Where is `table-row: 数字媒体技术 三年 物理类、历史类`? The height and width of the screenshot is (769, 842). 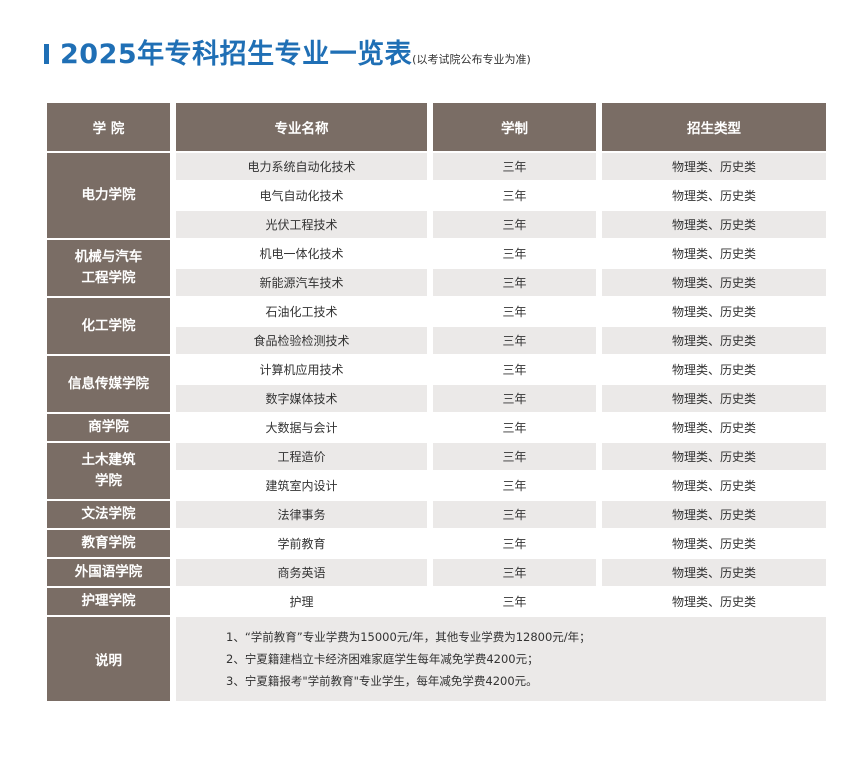
table-row: 数字媒体技术 三年 物理类、历史类 is located at coordinates (436, 398).